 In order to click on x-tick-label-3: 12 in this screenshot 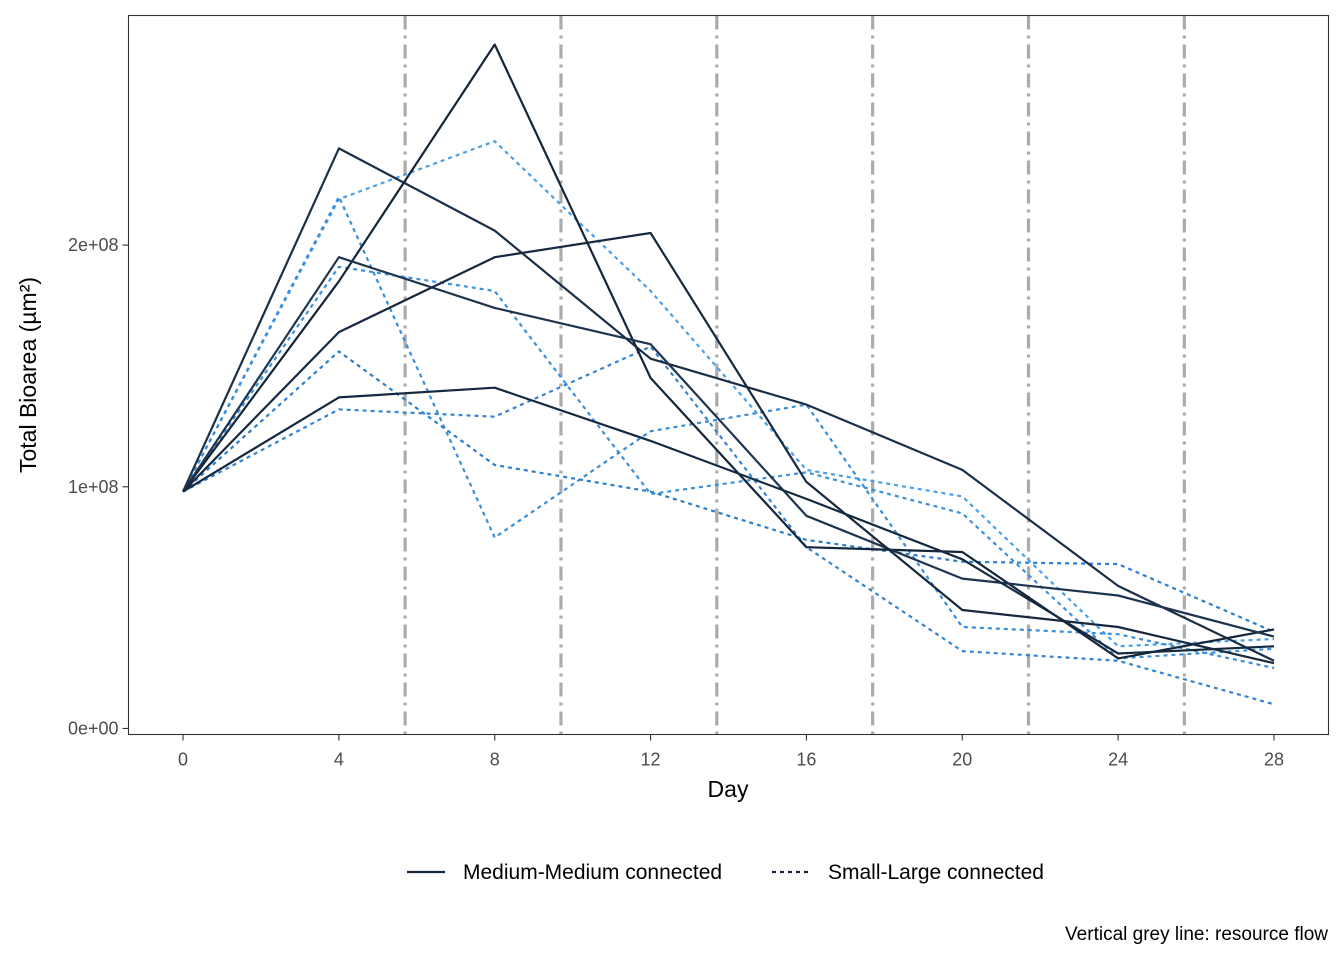, I will do `click(651, 760)`.